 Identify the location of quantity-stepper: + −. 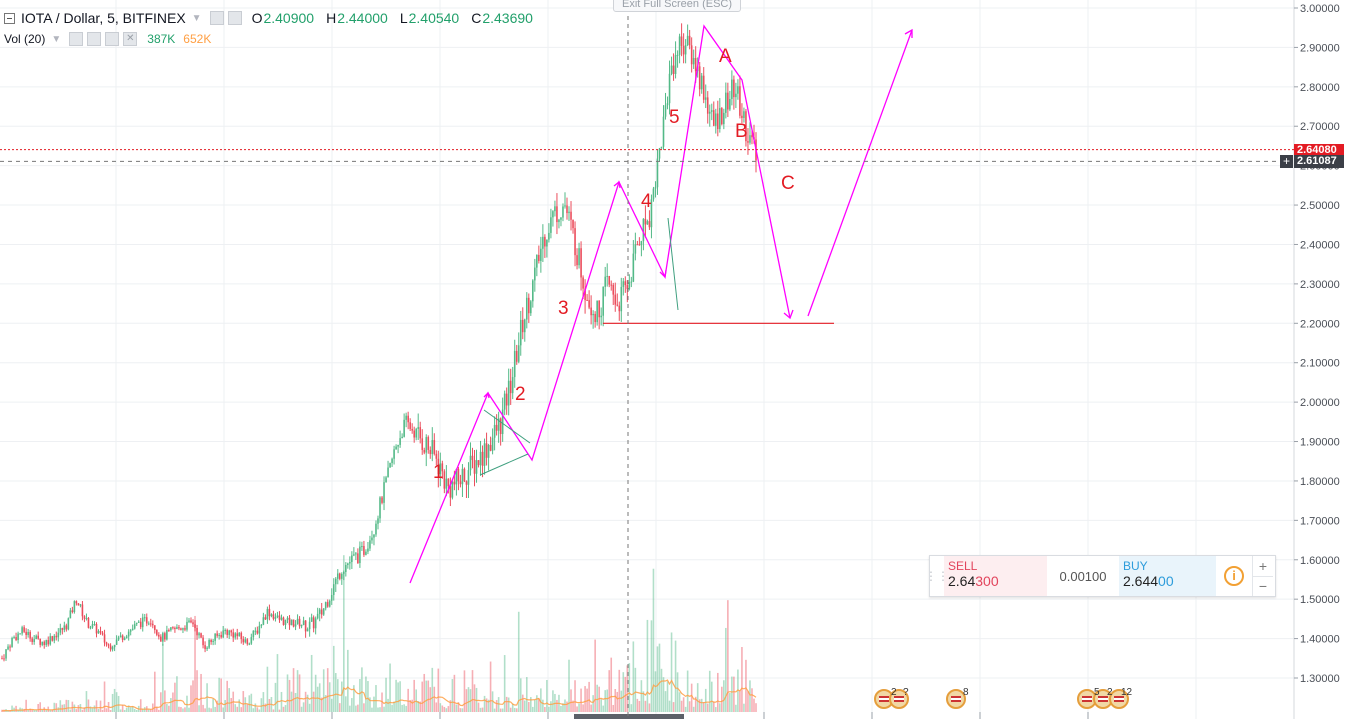
(1262, 576).